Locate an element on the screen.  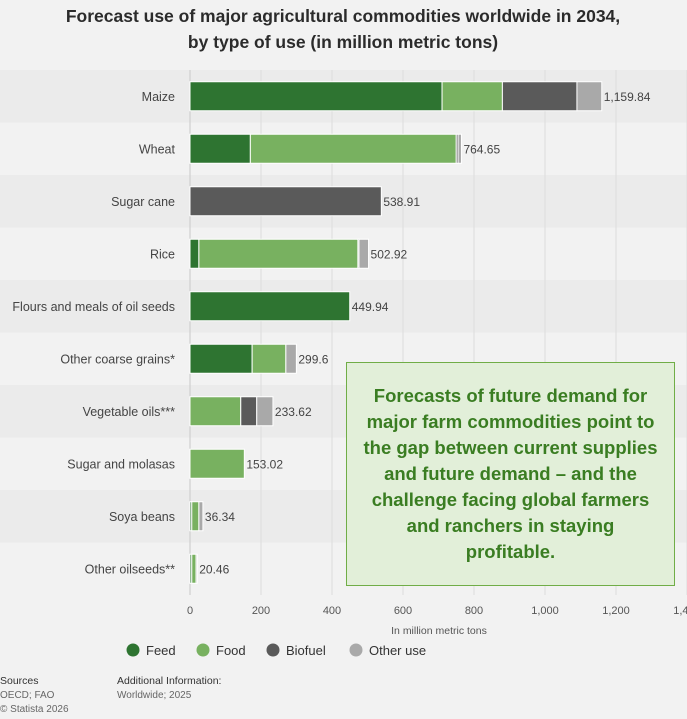
category-label: Rice is located at coordinates (162, 254).